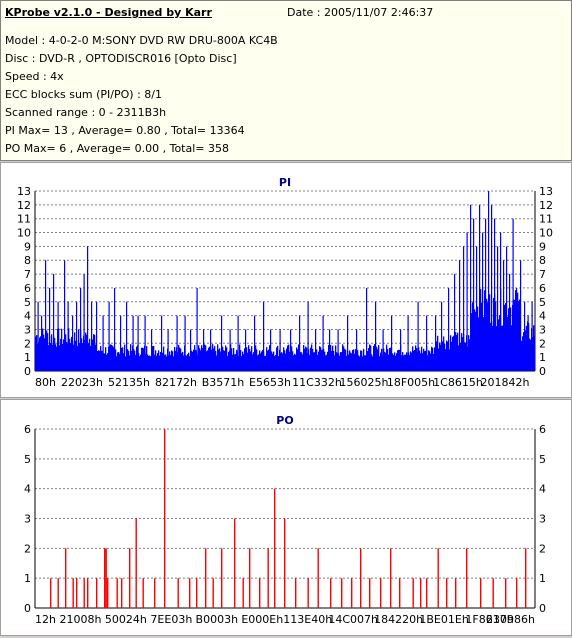 The image size is (572, 638). What do you see at coordinates (542, 357) in the screenshot?
I see `pi-ytick-right: 1` at bounding box center [542, 357].